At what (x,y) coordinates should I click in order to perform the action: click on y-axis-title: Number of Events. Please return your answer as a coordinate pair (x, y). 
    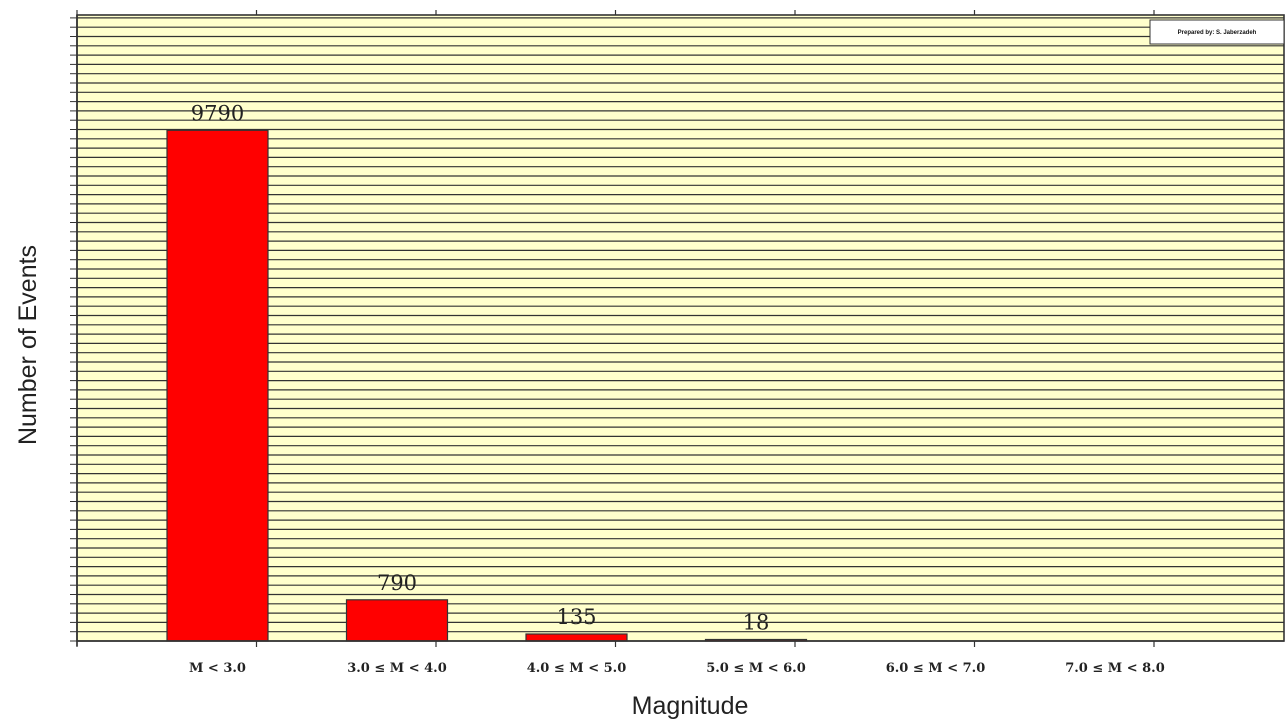
    Looking at the image, I should click on (28, 345).